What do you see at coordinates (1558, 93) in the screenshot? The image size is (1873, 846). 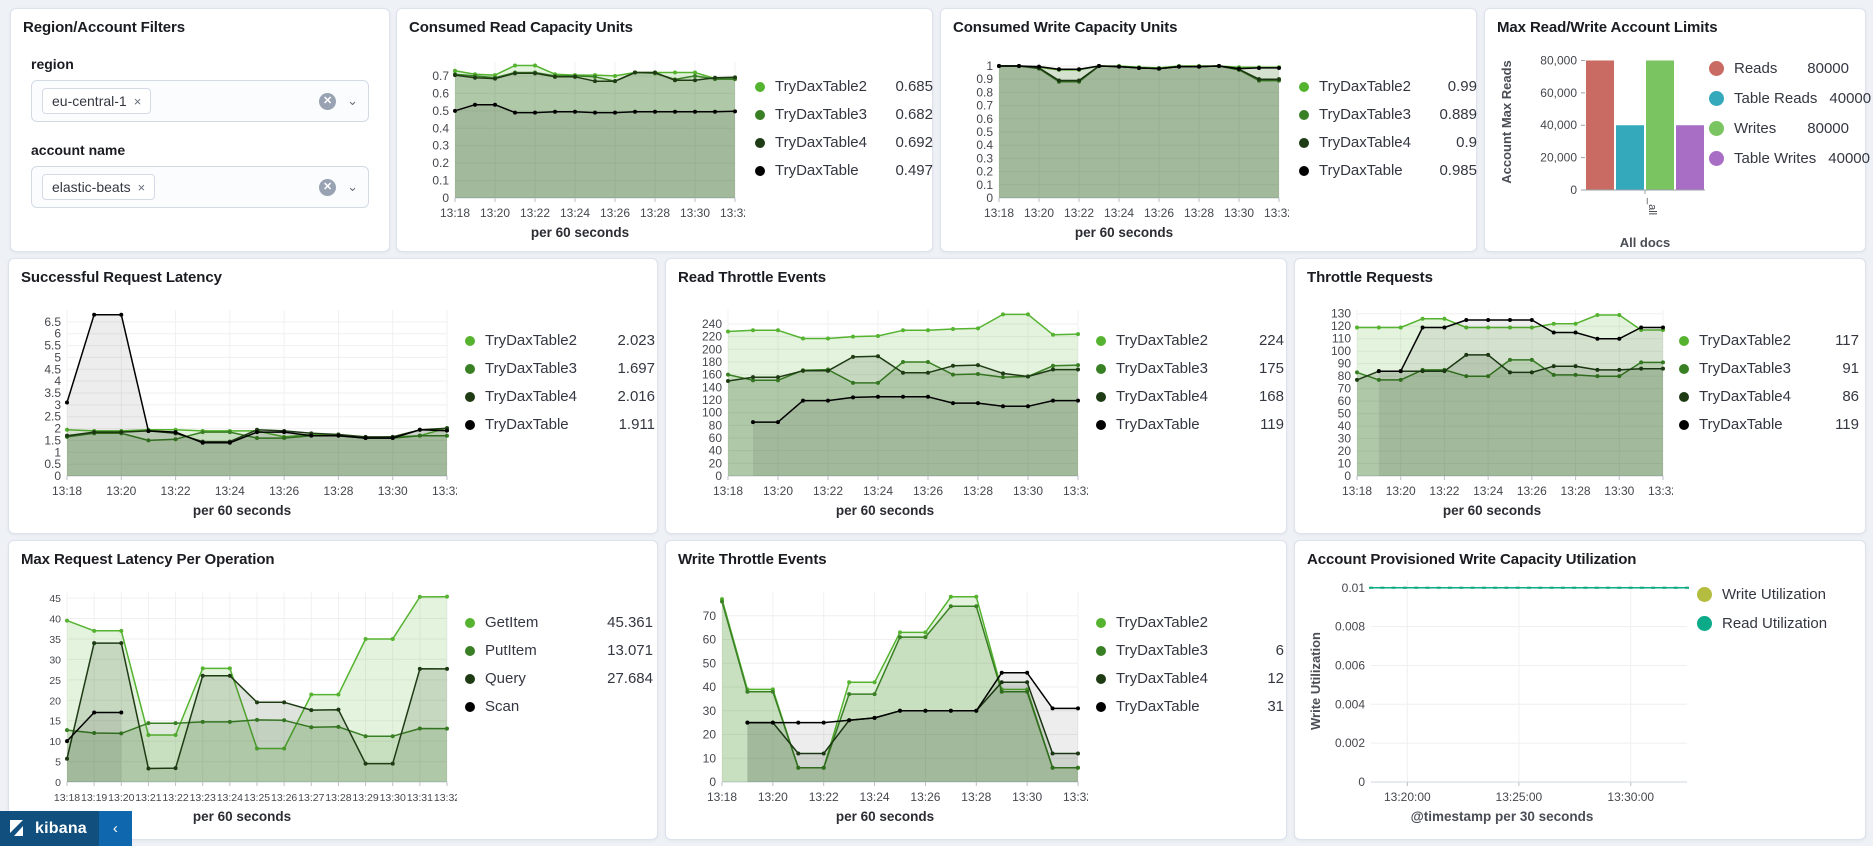 I see `svg-text: 60,000` at bounding box center [1558, 93].